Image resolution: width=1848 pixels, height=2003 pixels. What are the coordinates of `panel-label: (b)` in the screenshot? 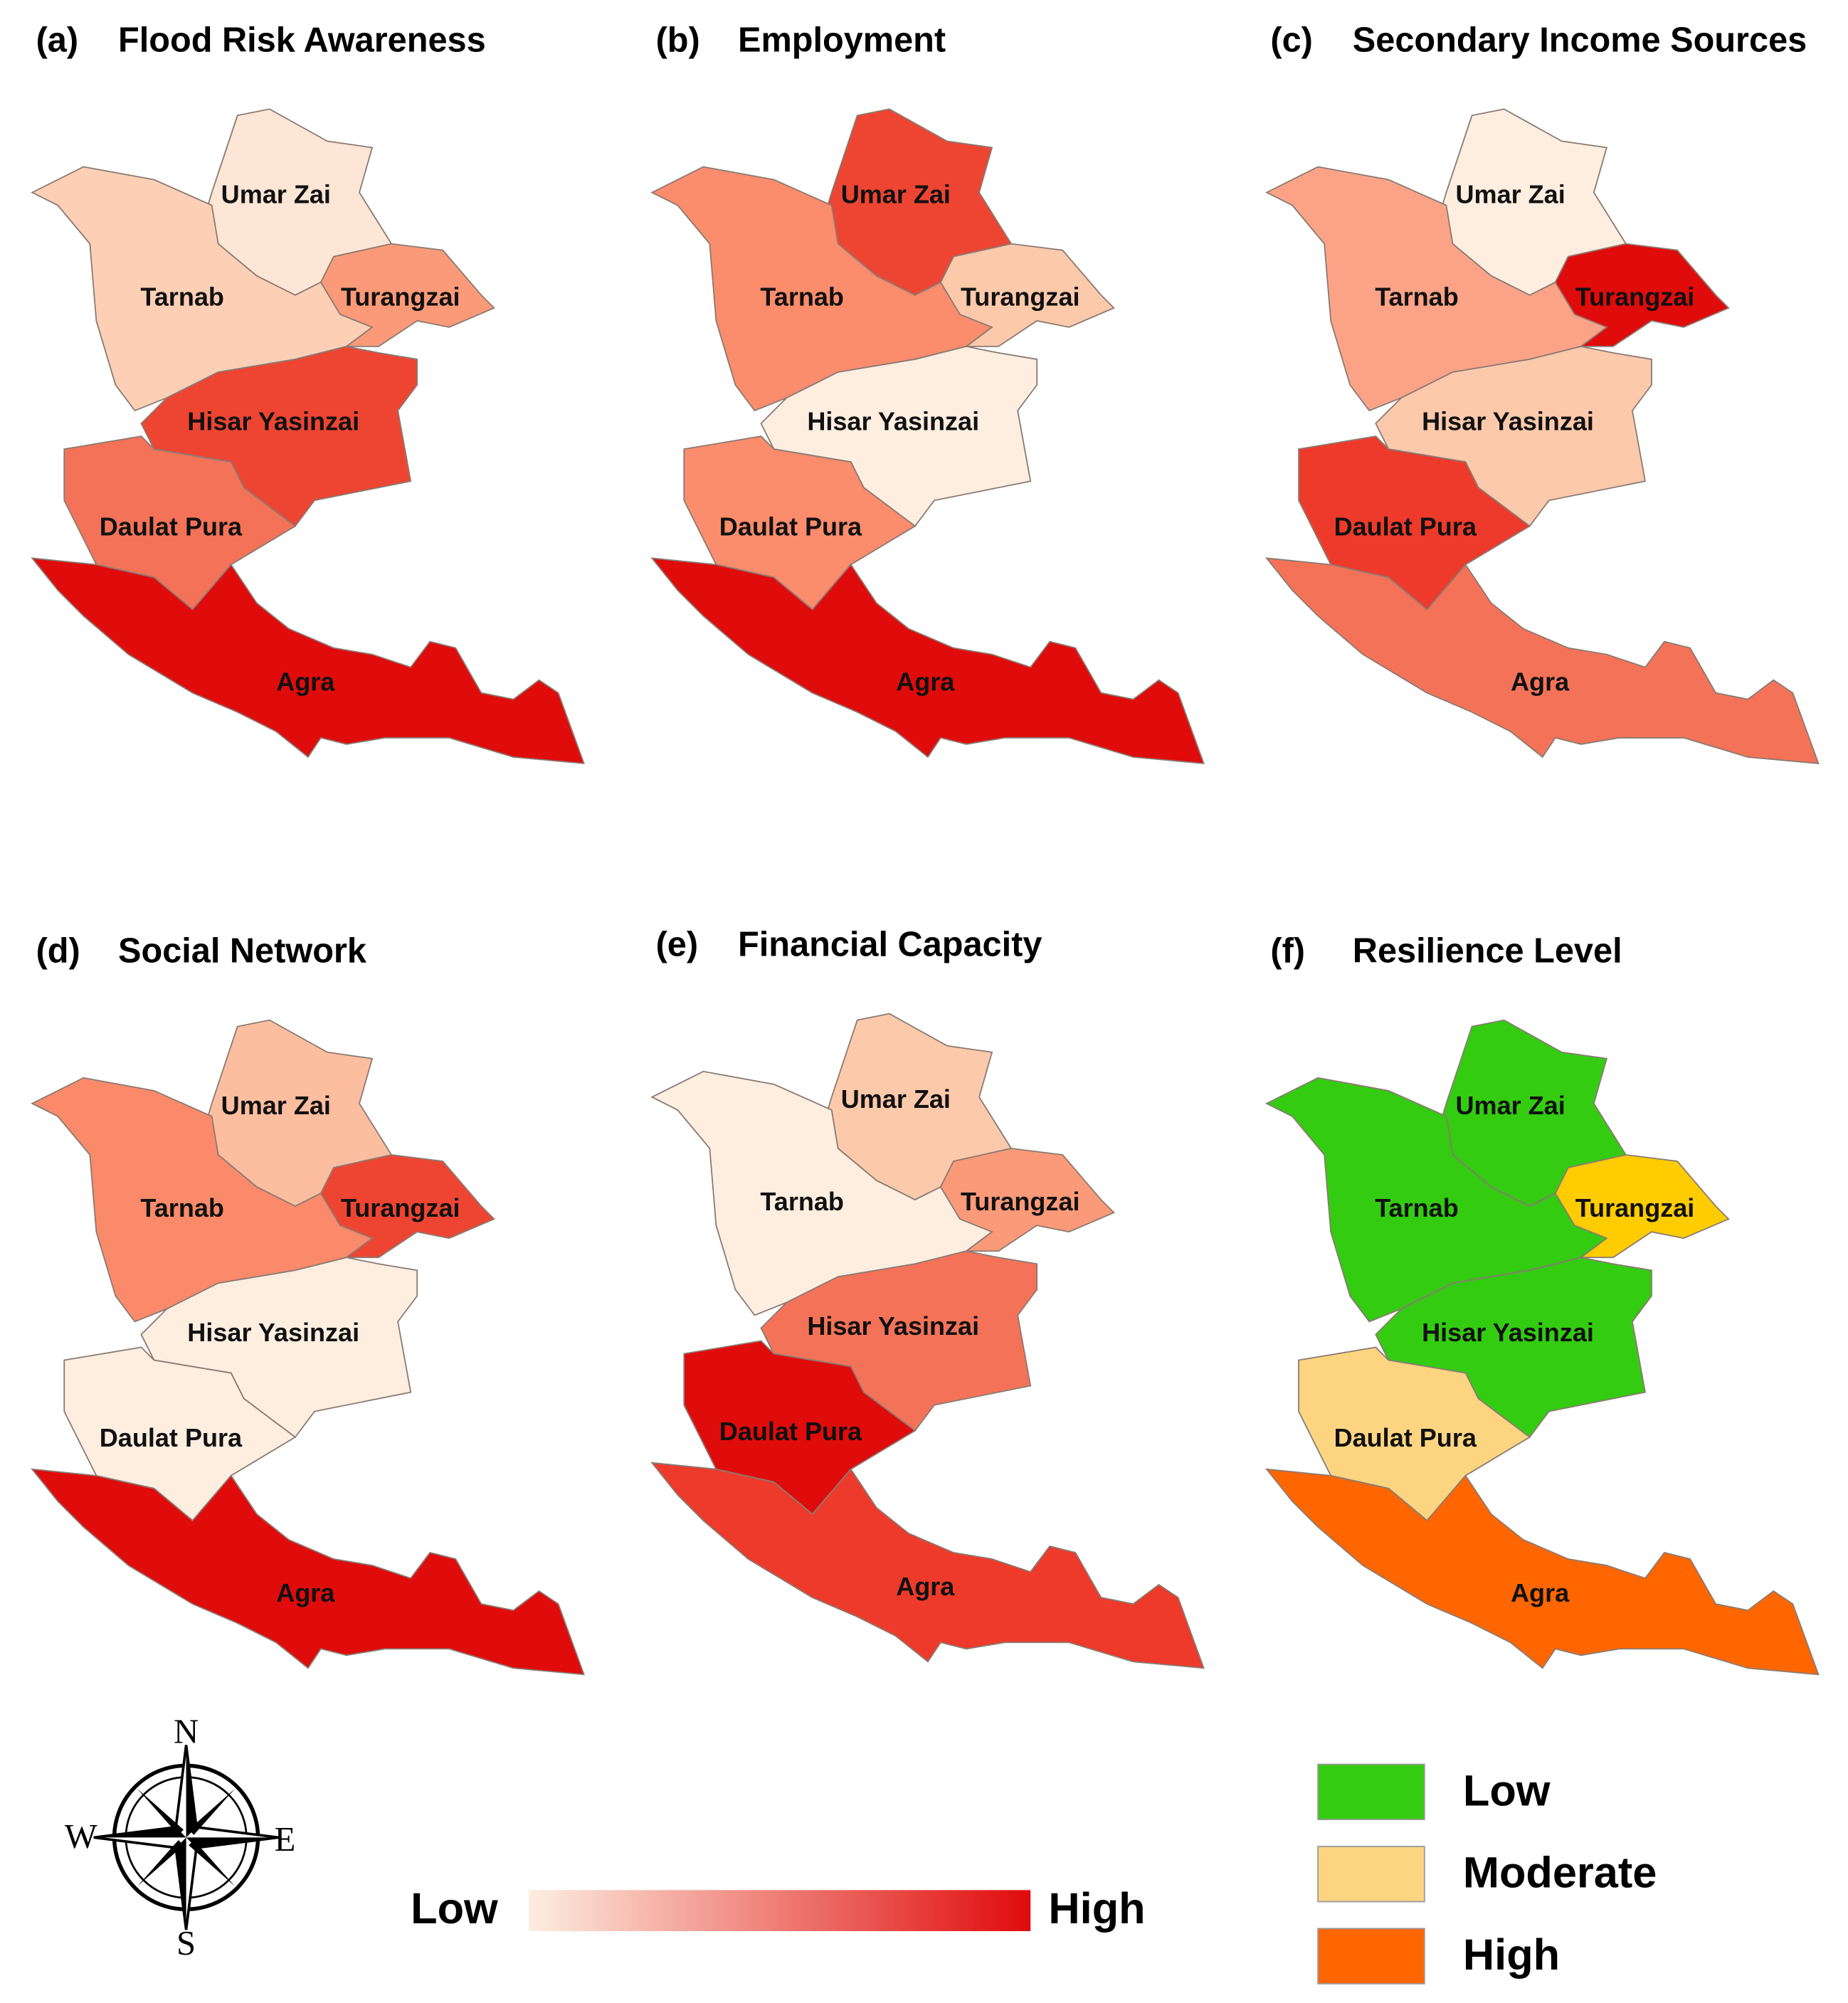 It's located at (678, 40).